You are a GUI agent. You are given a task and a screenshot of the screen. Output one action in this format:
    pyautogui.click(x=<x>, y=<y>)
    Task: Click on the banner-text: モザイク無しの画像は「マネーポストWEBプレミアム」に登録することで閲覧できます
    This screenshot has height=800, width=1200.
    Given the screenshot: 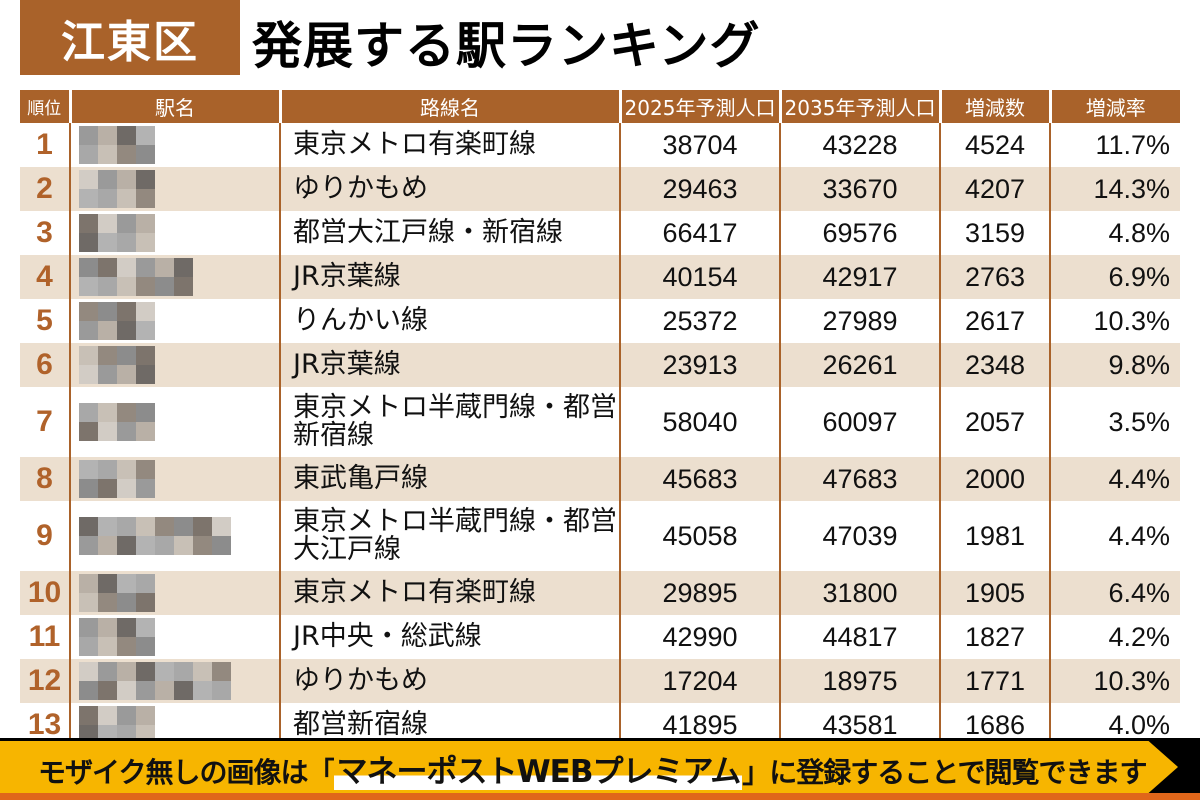 What is the action you would take?
    pyautogui.click(x=592, y=768)
    